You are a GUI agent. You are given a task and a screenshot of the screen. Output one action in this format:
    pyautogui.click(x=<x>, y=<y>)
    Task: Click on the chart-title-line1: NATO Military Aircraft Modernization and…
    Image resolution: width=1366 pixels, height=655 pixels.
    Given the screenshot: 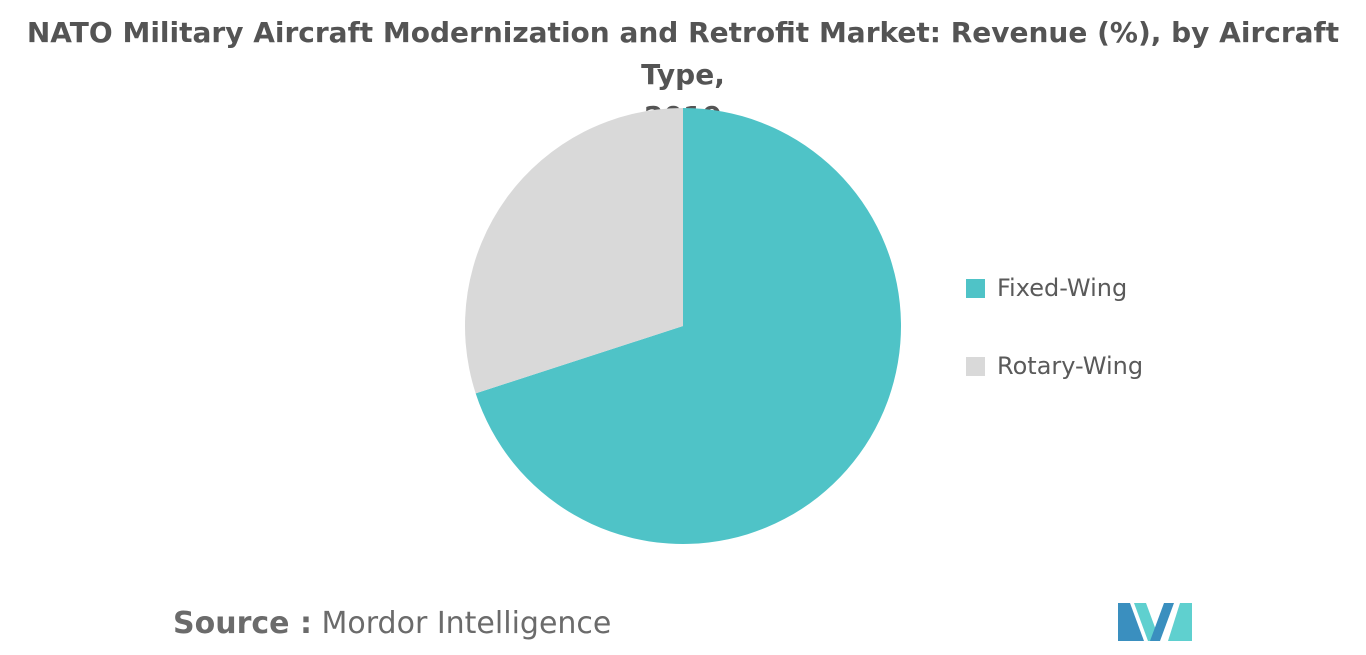 What is the action you would take?
    pyautogui.click(x=683, y=53)
    